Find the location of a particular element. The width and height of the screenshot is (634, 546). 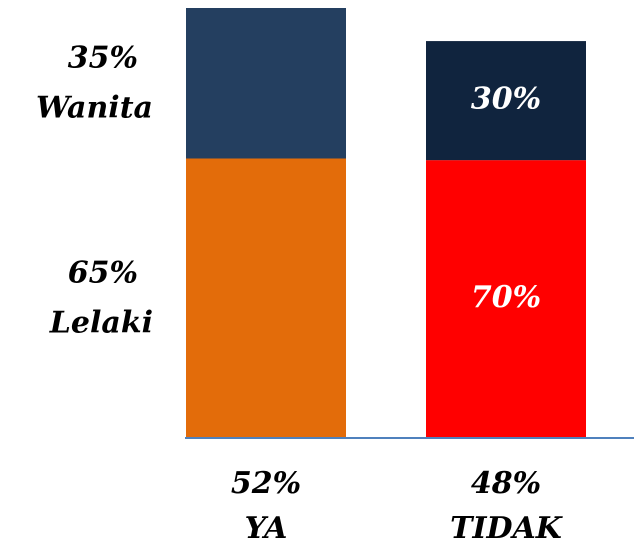

value-label: 30% is located at coordinates (506, 99).